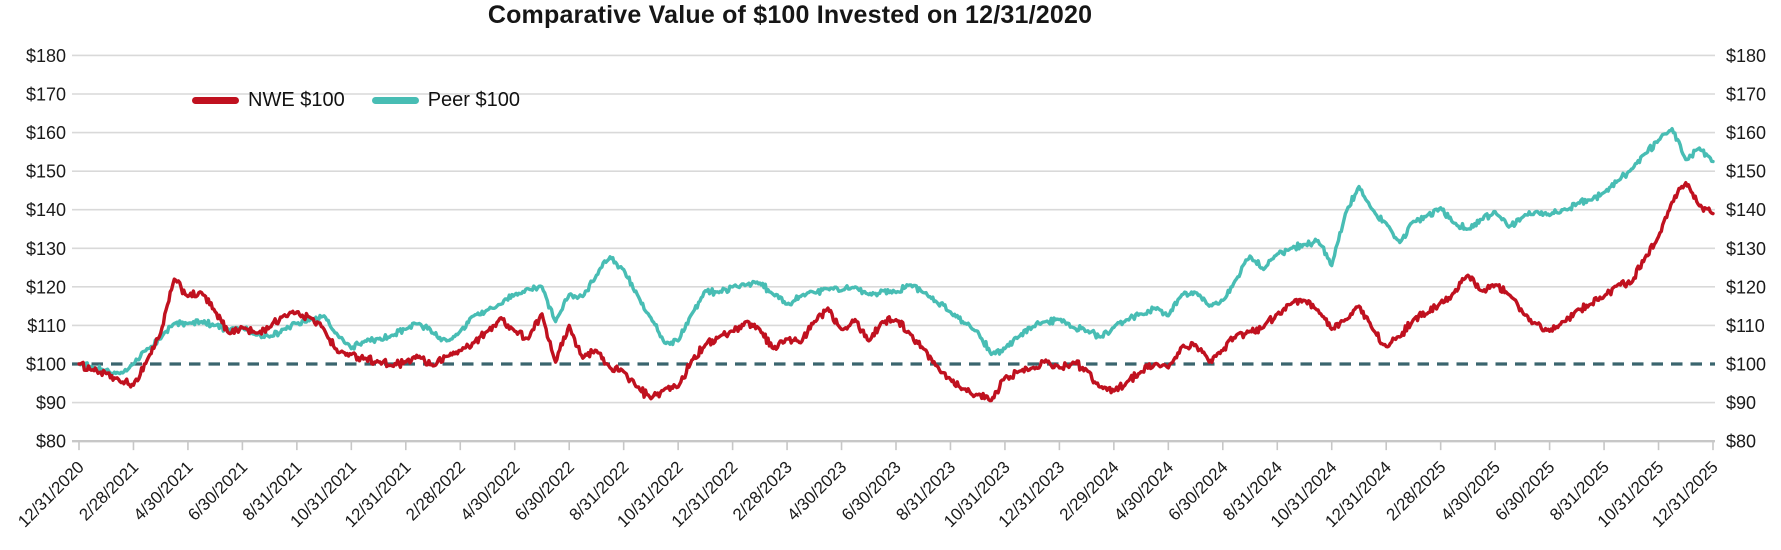 This screenshot has width=1781, height=550. What do you see at coordinates (1746, 365) in the screenshot?
I see `y-axis-label-right: $100` at bounding box center [1746, 365].